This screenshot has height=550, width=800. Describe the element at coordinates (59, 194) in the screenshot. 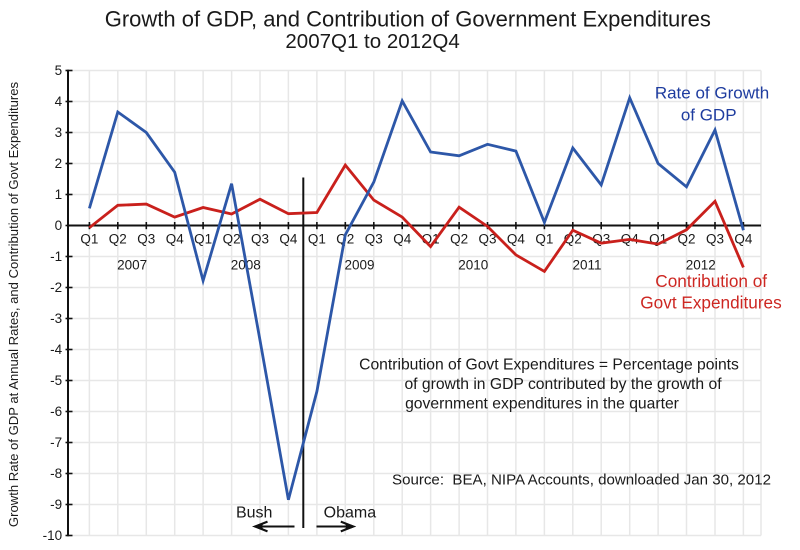

I see `svg-text: 1` at that location.